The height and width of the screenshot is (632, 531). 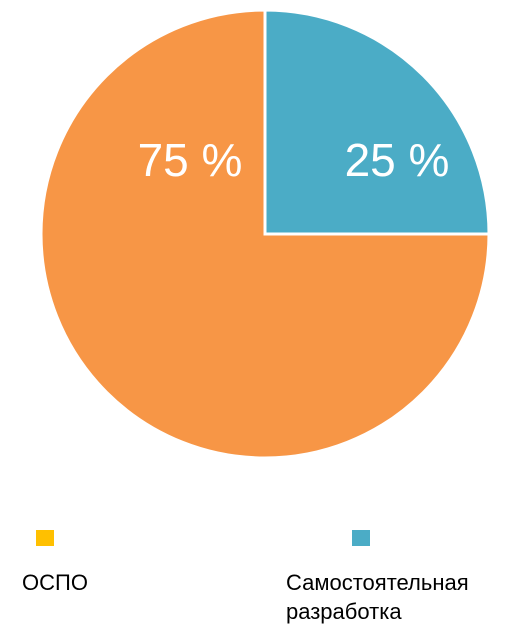 I want to click on pie-labels: 25 % 75 %, so click(x=294, y=160).